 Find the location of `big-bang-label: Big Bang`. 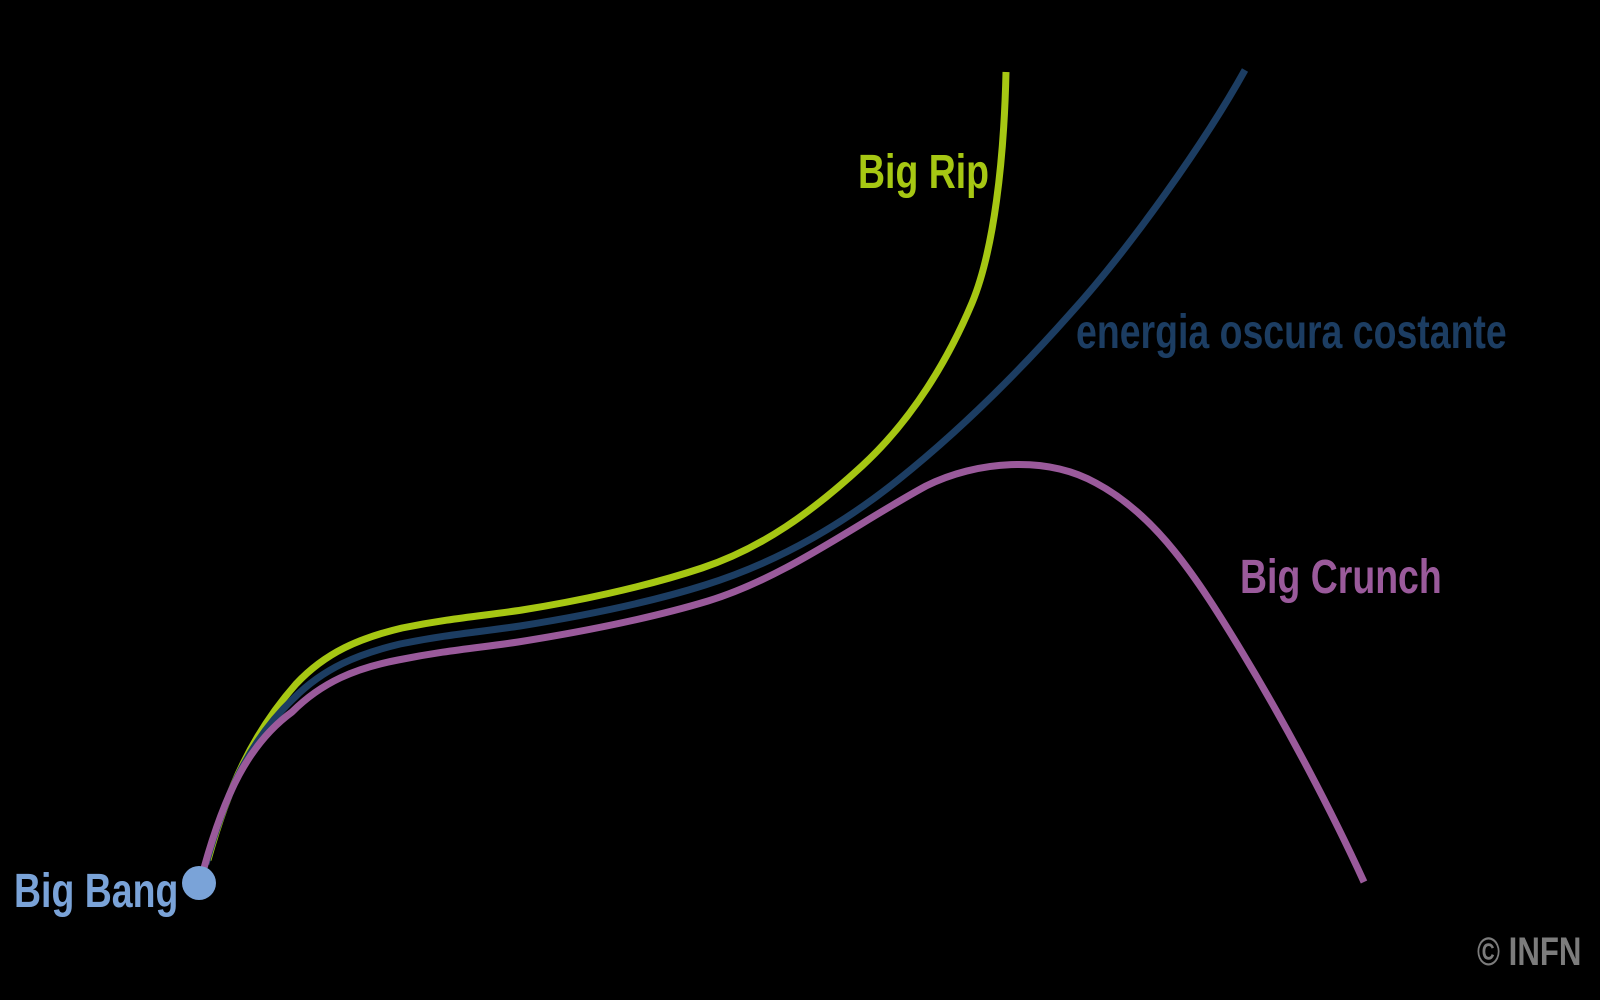

big-bang-label: Big Bang is located at coordinates (96, 891).